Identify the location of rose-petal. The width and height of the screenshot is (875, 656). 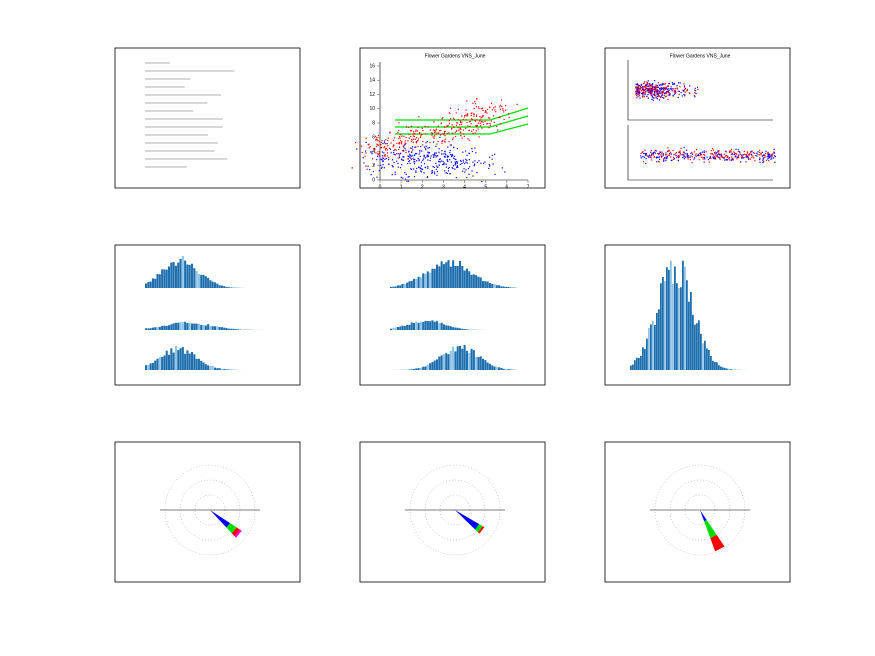
(481, 530).